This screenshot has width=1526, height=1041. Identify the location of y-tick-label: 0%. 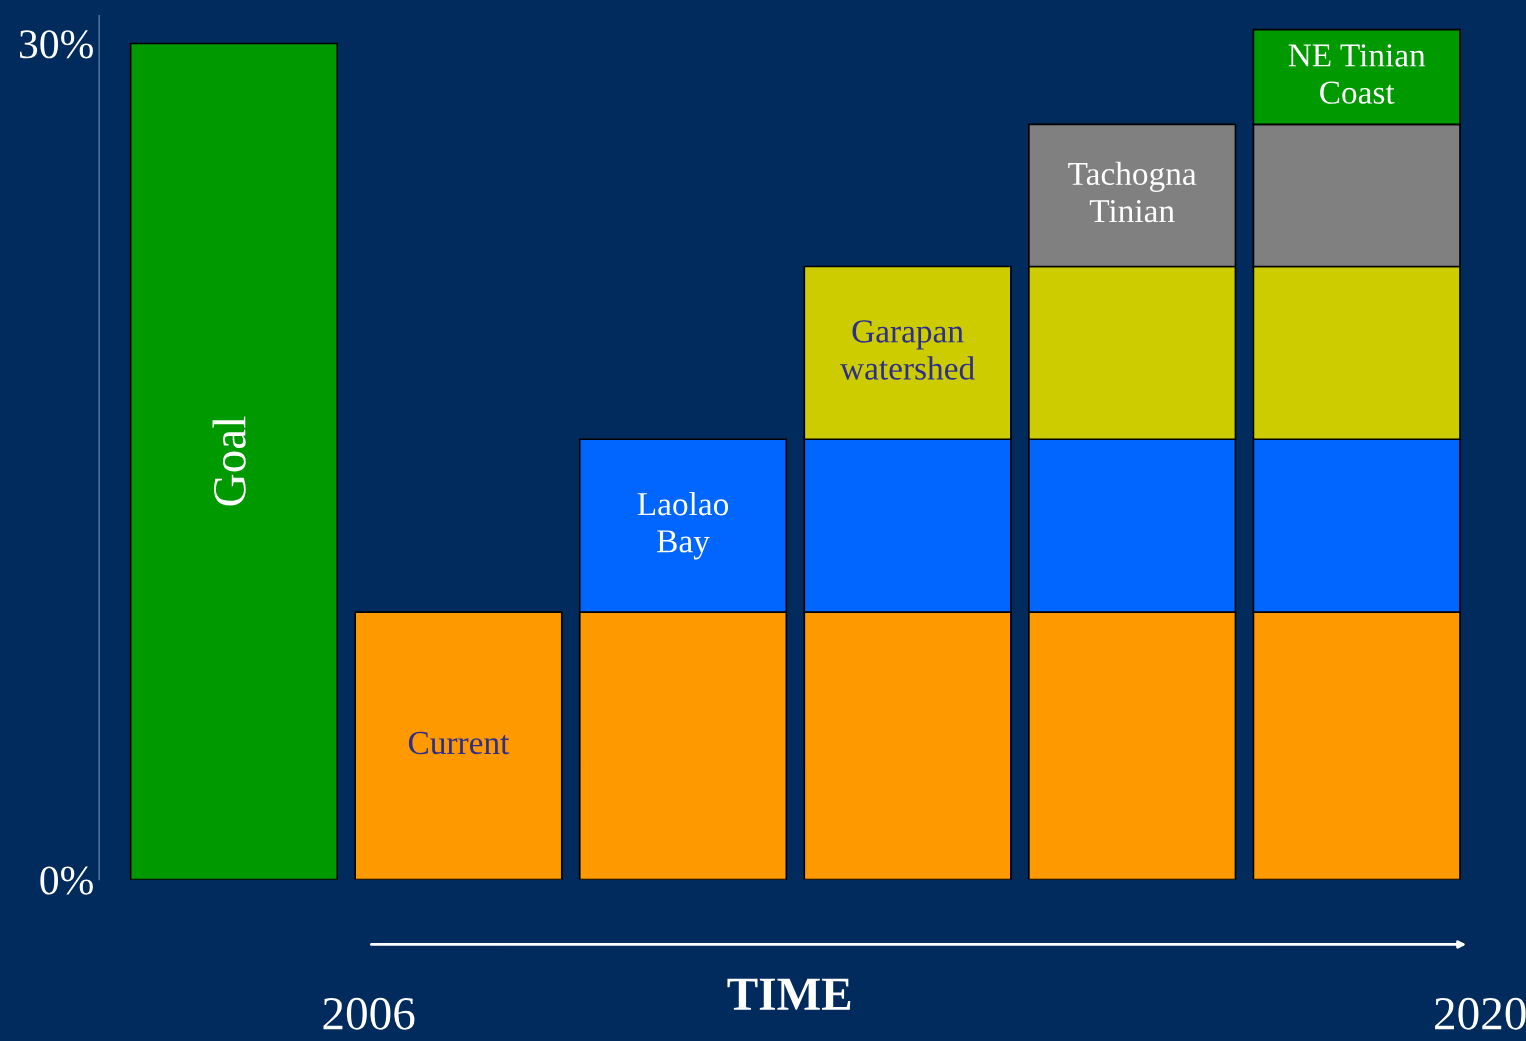
(66, 880).